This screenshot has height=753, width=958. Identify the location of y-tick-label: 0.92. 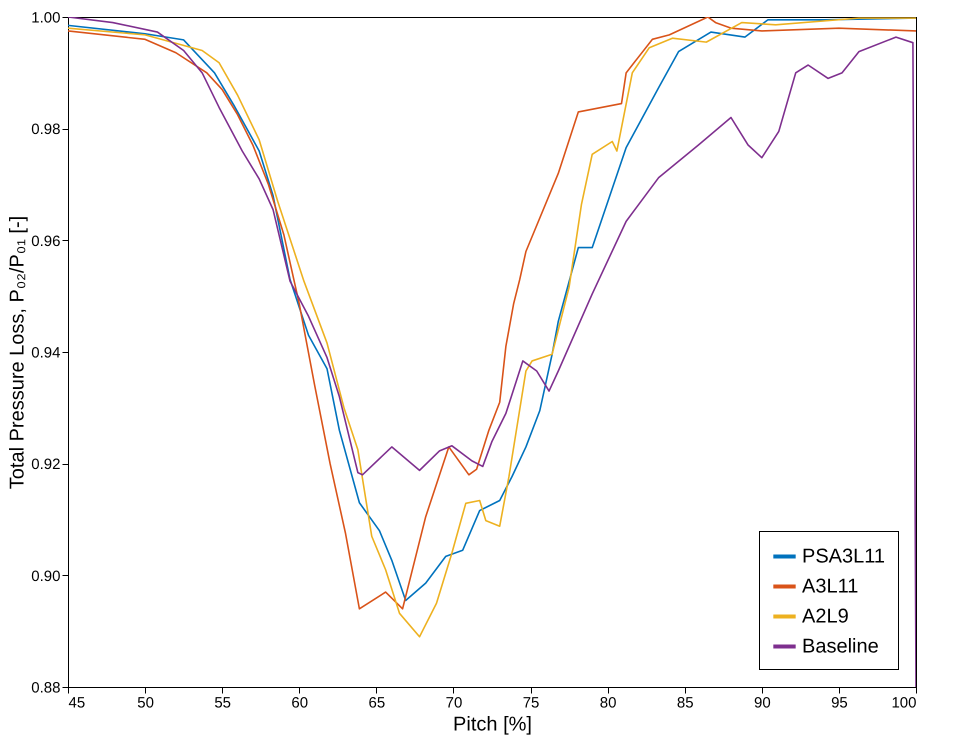
(45, 465).